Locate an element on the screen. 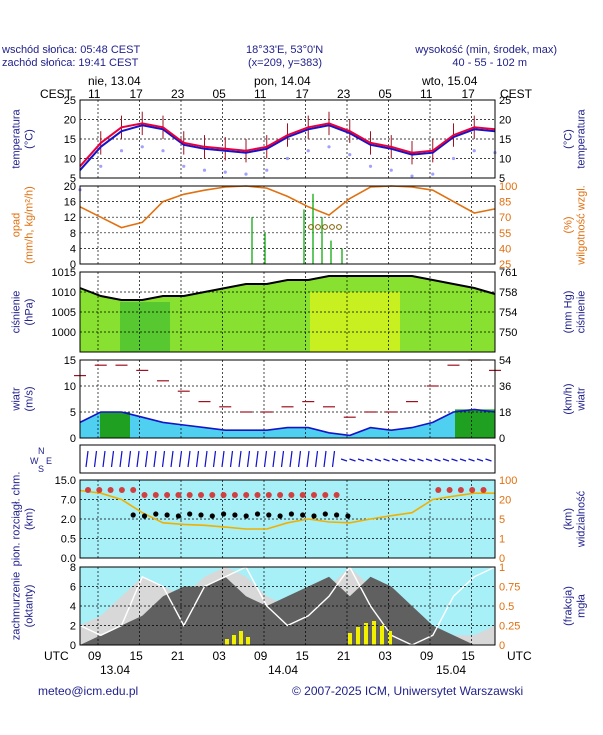 This screenshot has width=603, height=735. pressure-mask is located at coordinates (287, 286).